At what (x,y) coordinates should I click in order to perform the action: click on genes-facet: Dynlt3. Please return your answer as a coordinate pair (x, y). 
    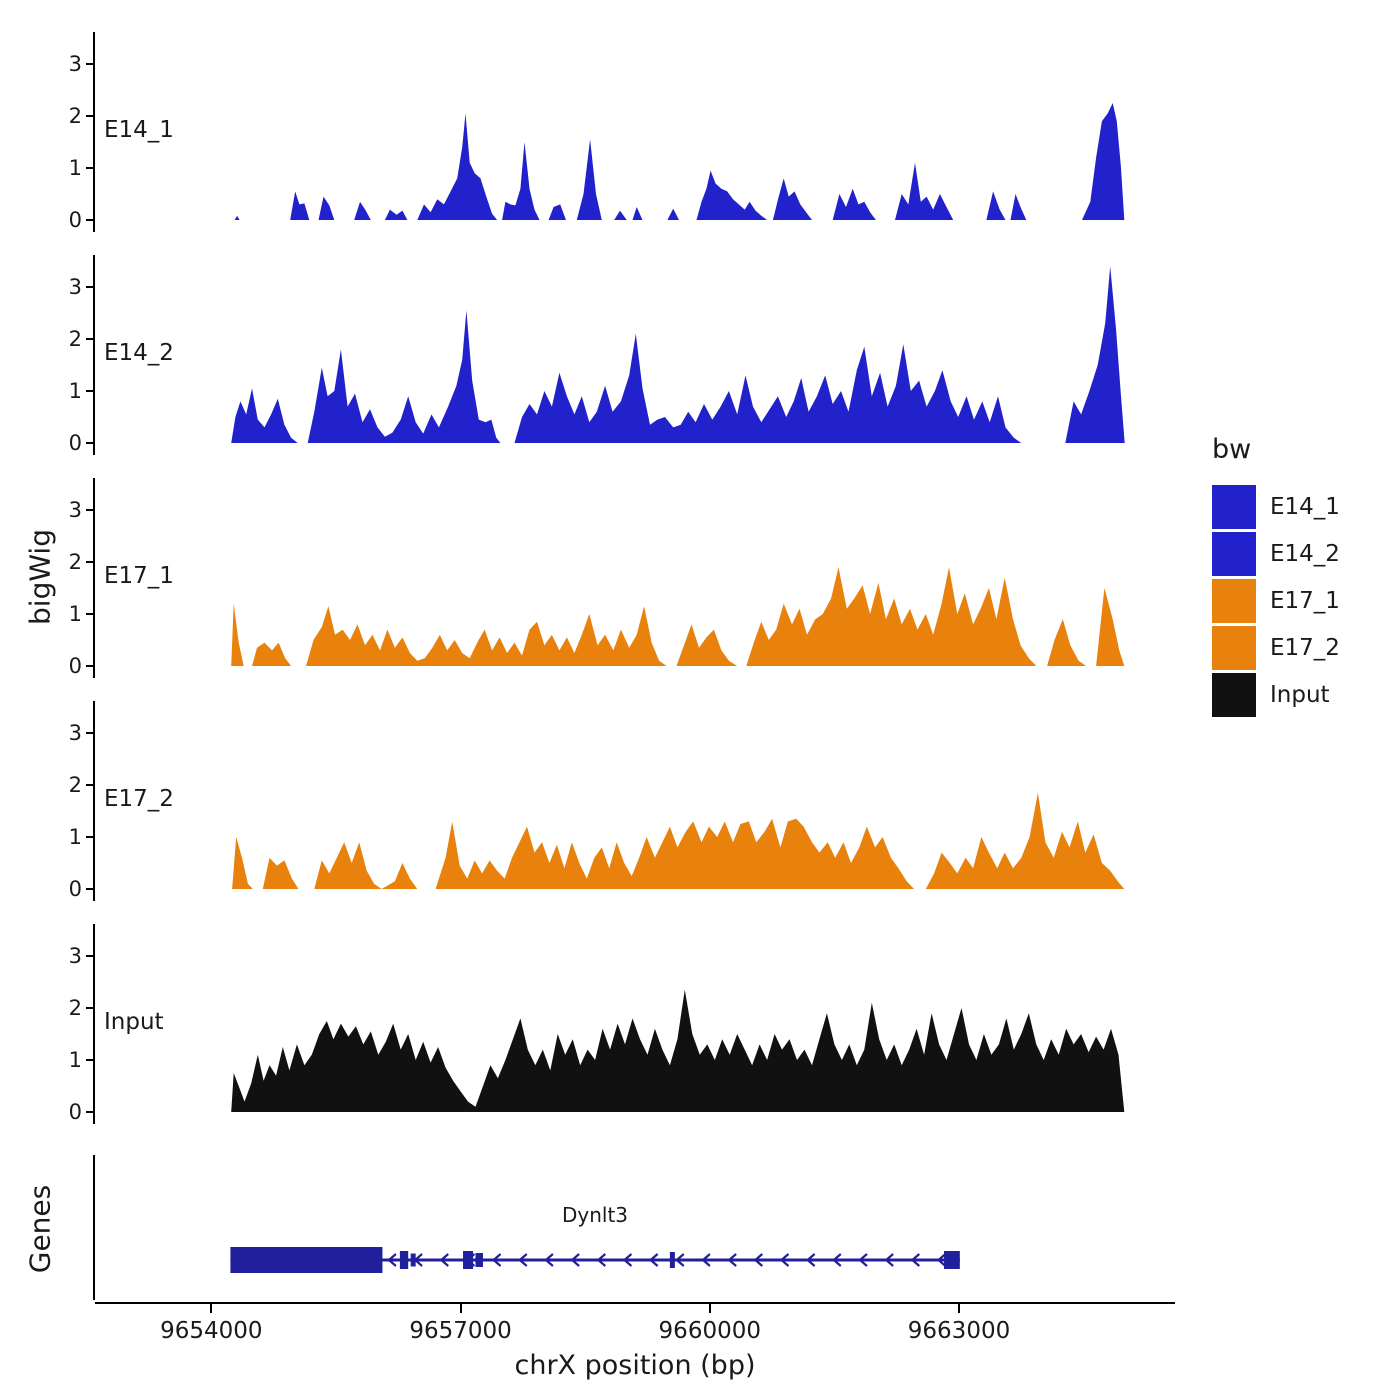
    Looking at the image, I should click on (590, 1230).